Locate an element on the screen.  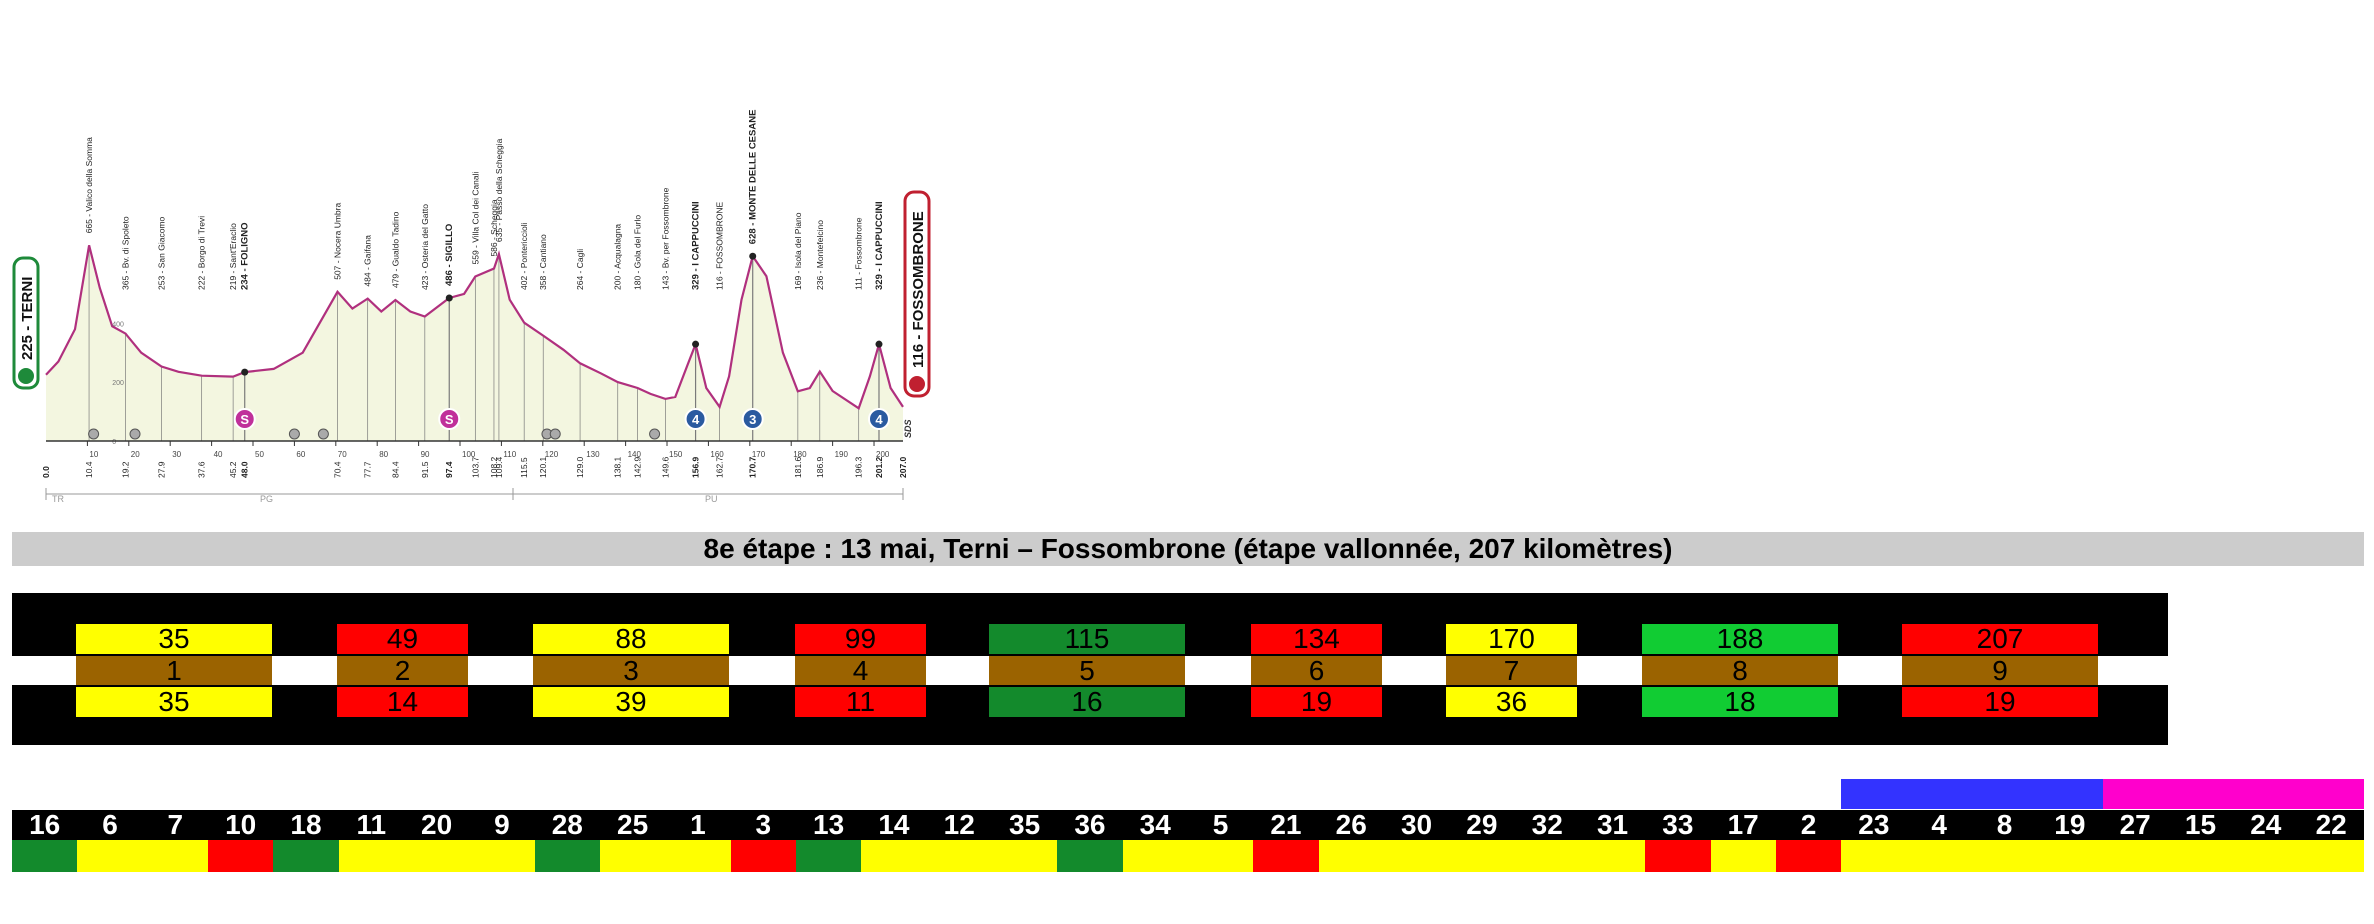
summary-number-cell: 7 is located at coordinates (175, 824).